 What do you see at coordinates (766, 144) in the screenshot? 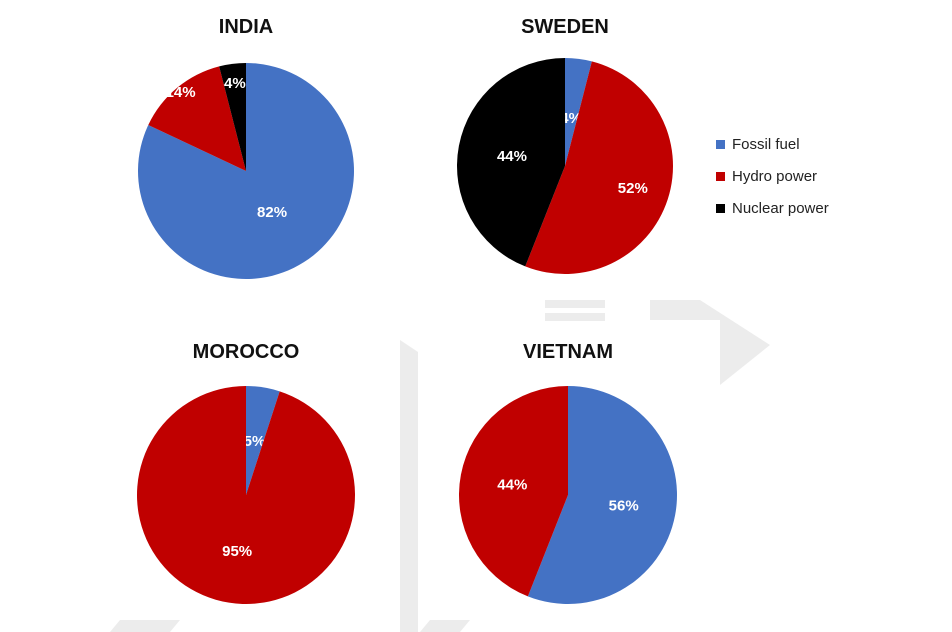
I see `legend-label: Fossil fuel` at bounding box center [766, 144].